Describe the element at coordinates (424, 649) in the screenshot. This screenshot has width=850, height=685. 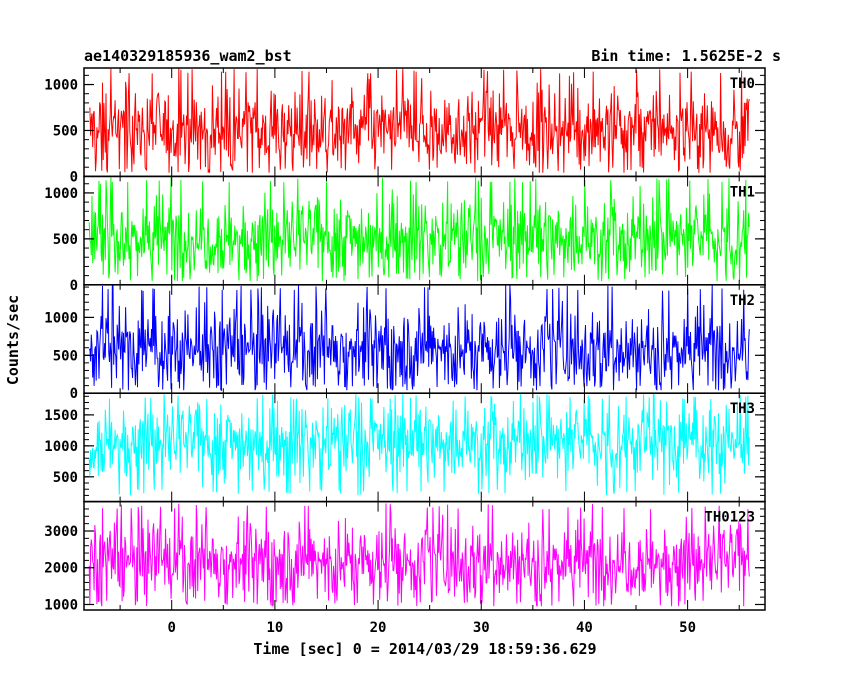
I see `x-axis-label: Time [sec] 0 = 2014/03/29 18:59:36.629` at that location.